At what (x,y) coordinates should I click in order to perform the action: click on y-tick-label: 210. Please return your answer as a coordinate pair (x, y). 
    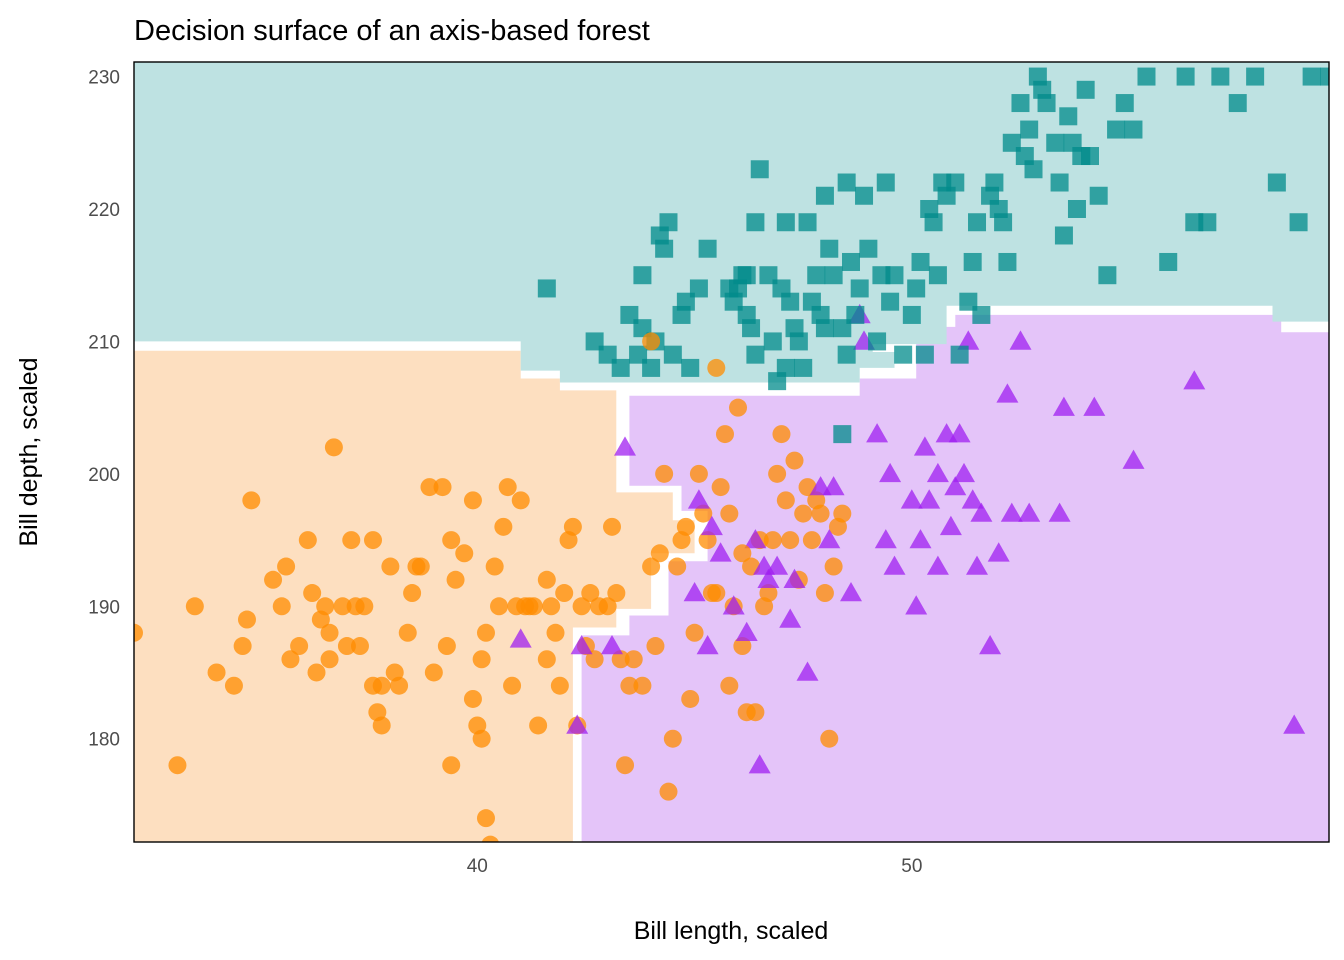
    Looking at the image, I should click on (104, 342).